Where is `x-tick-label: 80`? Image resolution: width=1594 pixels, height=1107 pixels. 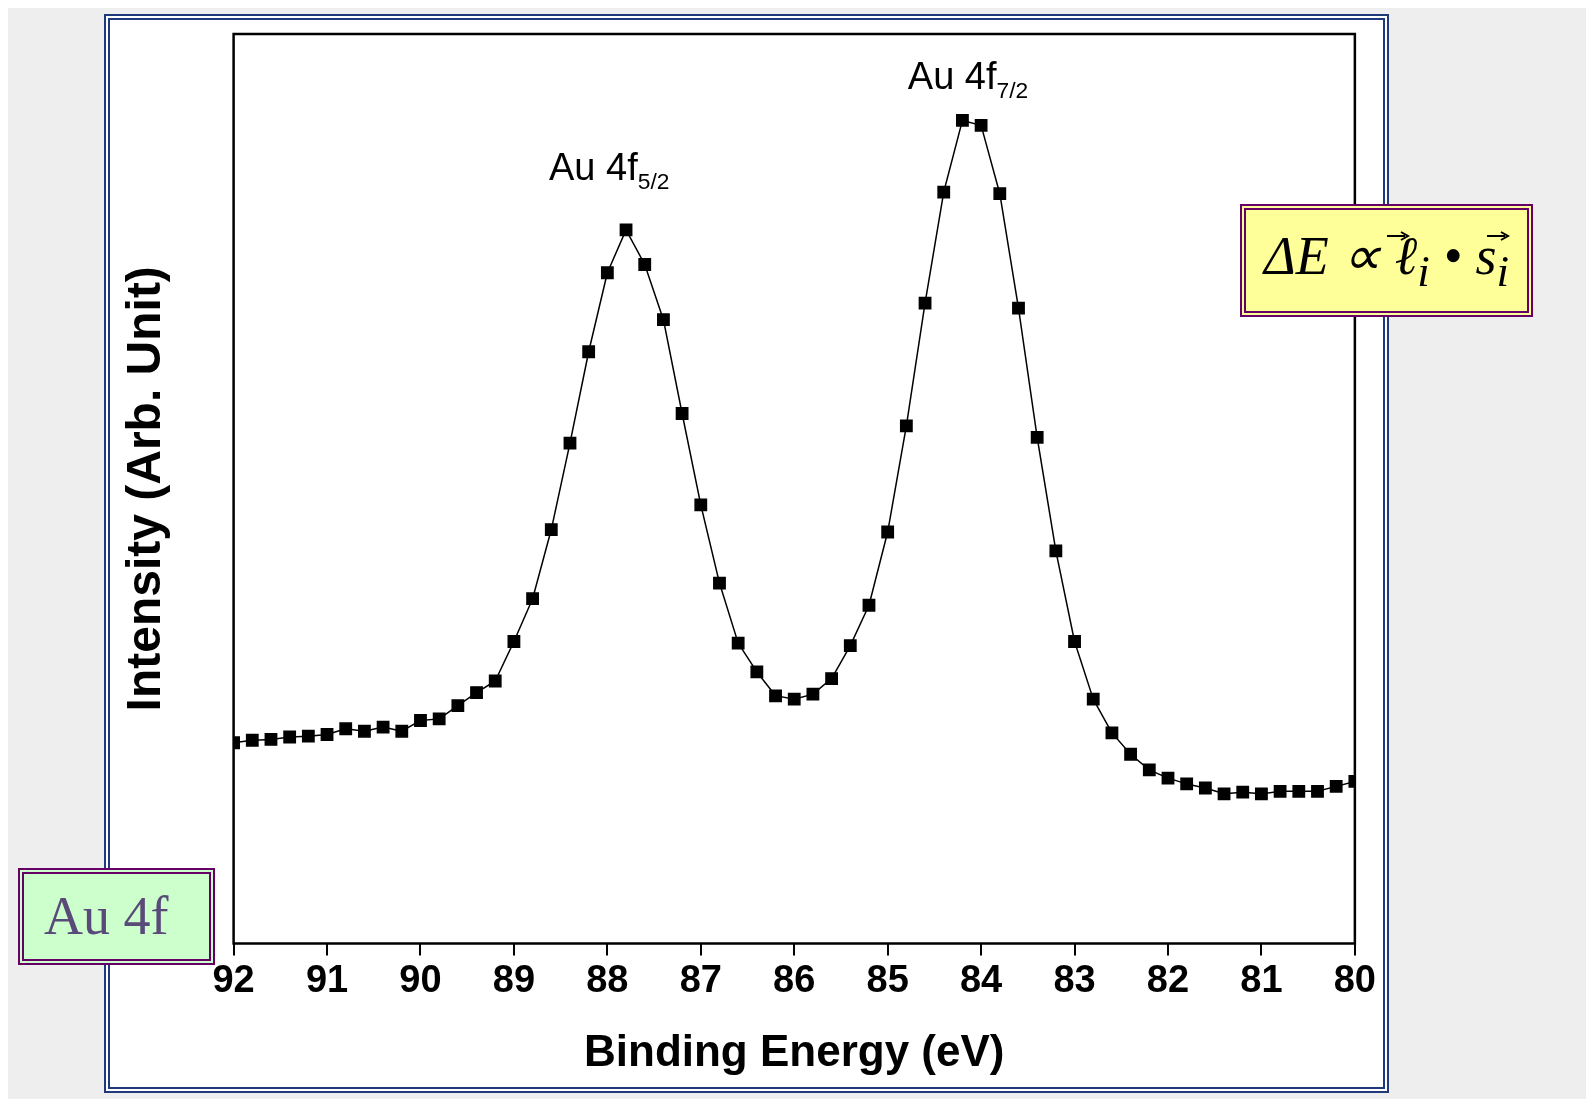 x-tick-label: 80 is located at coordinates (1355, 978).